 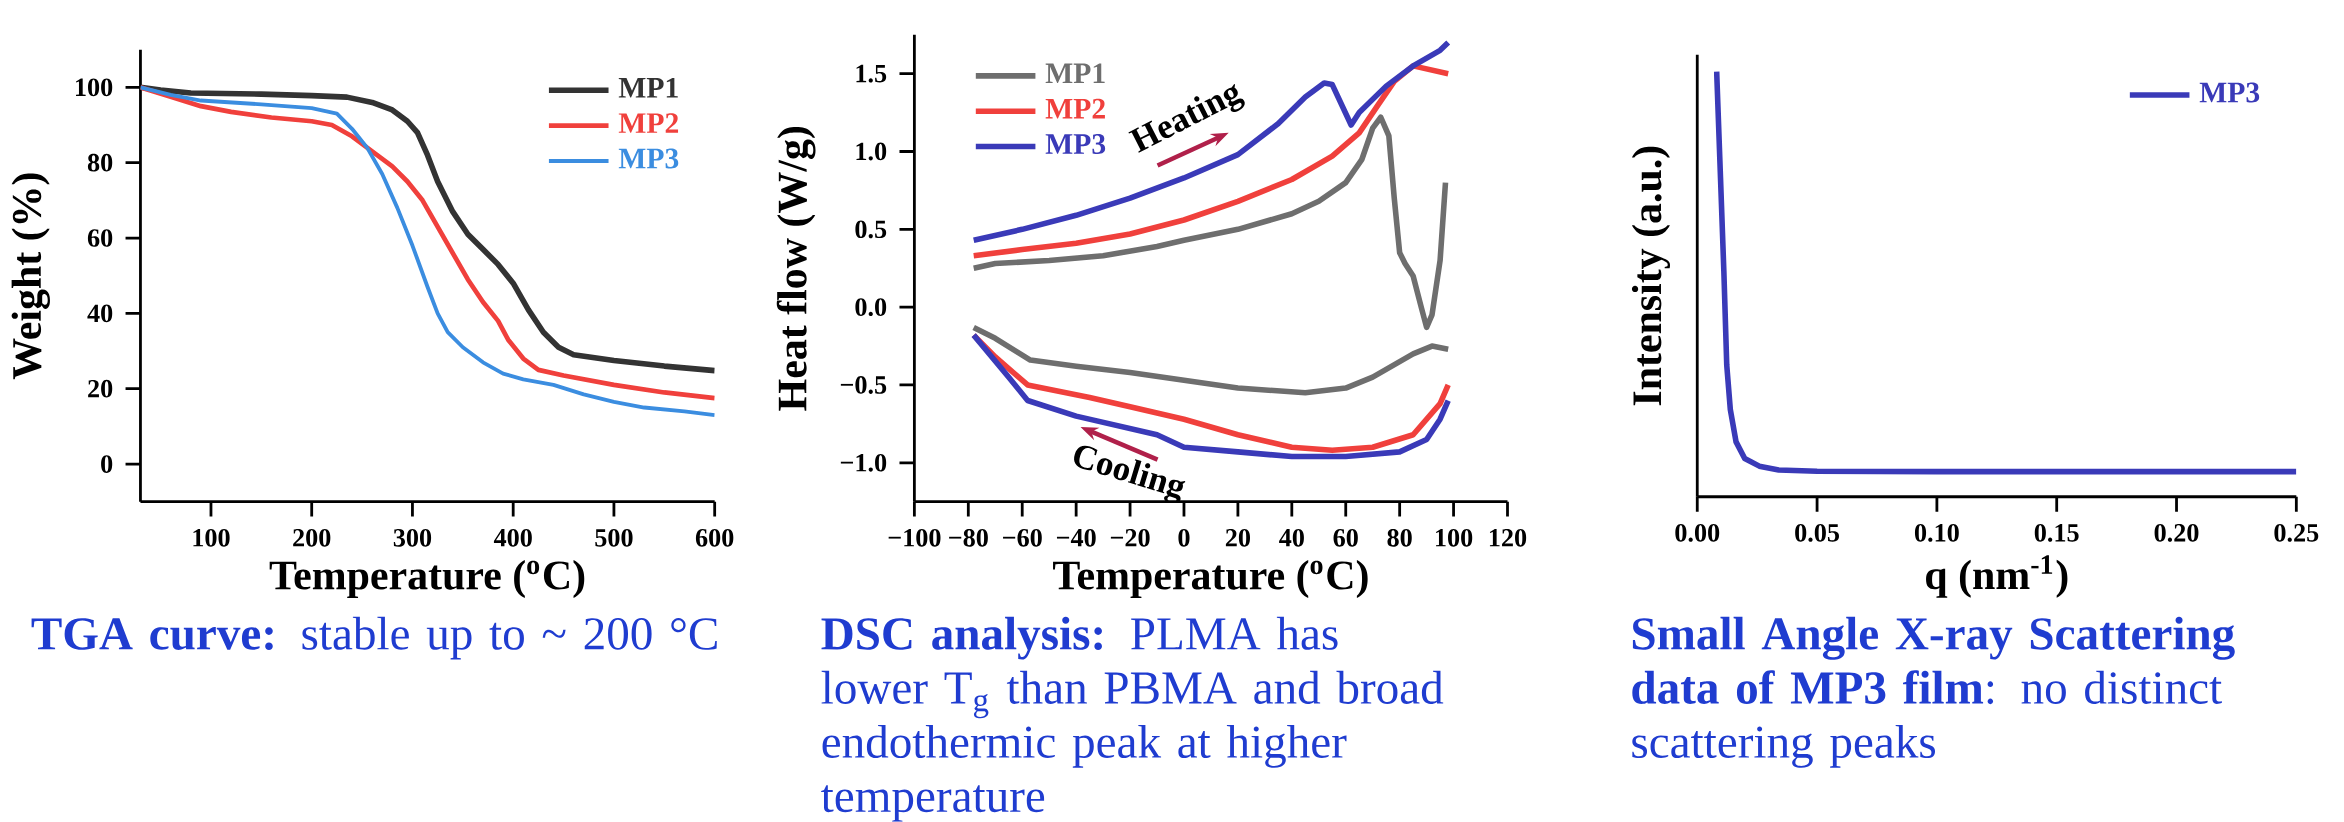 I want to click on y-axis-title: Weight (%), so click(x=30, y=276).